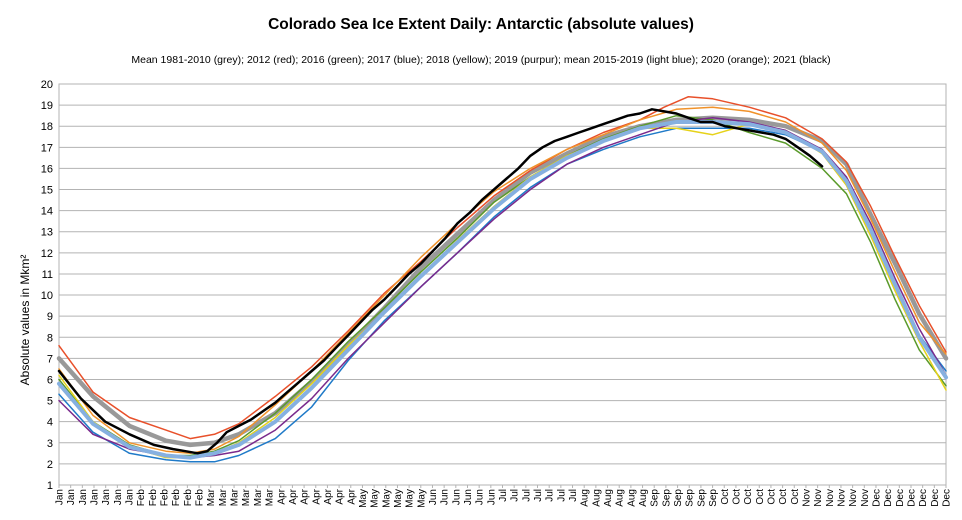 This screenshot has width=962, height=520. I want to click on y-tick-label: 5, so click(50, 402).